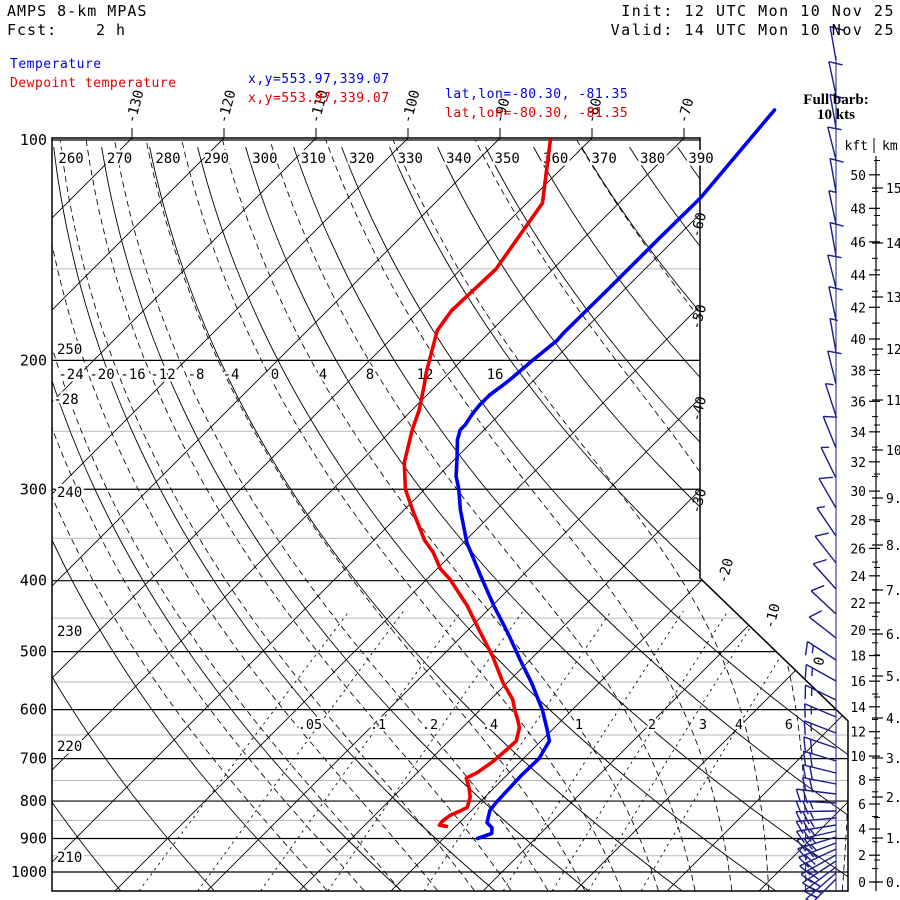  Describe the element at coordinates (370, 375) in the screenshot. I see `moist-adiabat-label: 8` at that location.